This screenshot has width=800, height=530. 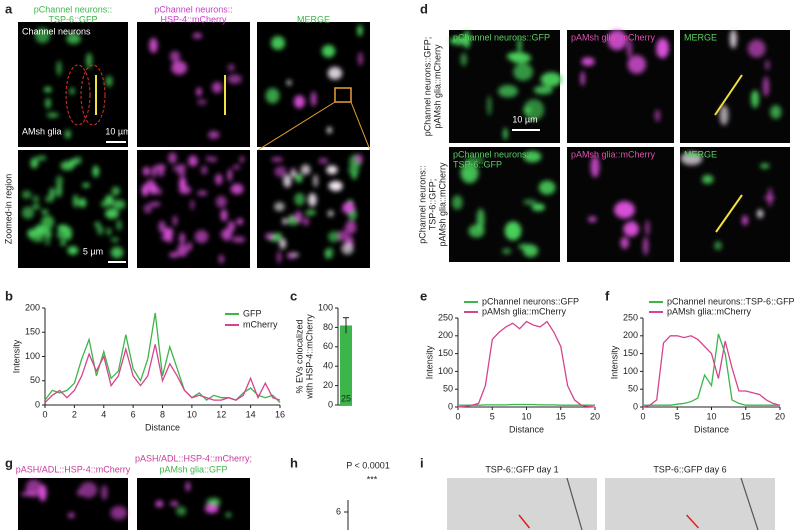 What do you see at coordinates (9, 295) in the screenshot?
I see `panel-label: b` at bounding box center [9, 295].